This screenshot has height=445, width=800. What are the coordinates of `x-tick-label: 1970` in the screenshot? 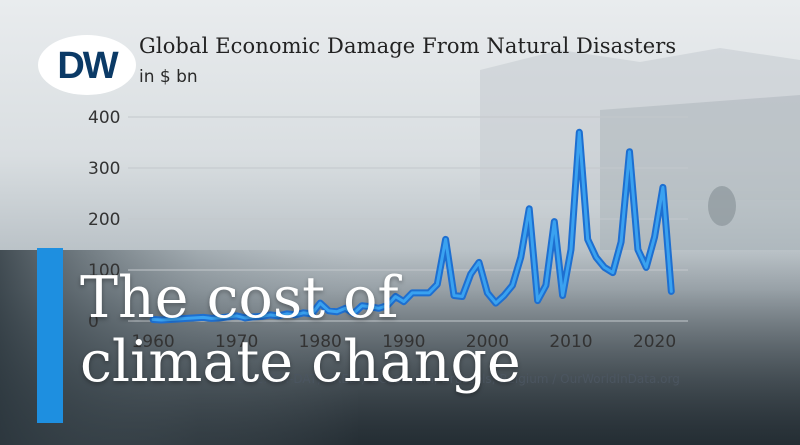 It's located at (236, 342).